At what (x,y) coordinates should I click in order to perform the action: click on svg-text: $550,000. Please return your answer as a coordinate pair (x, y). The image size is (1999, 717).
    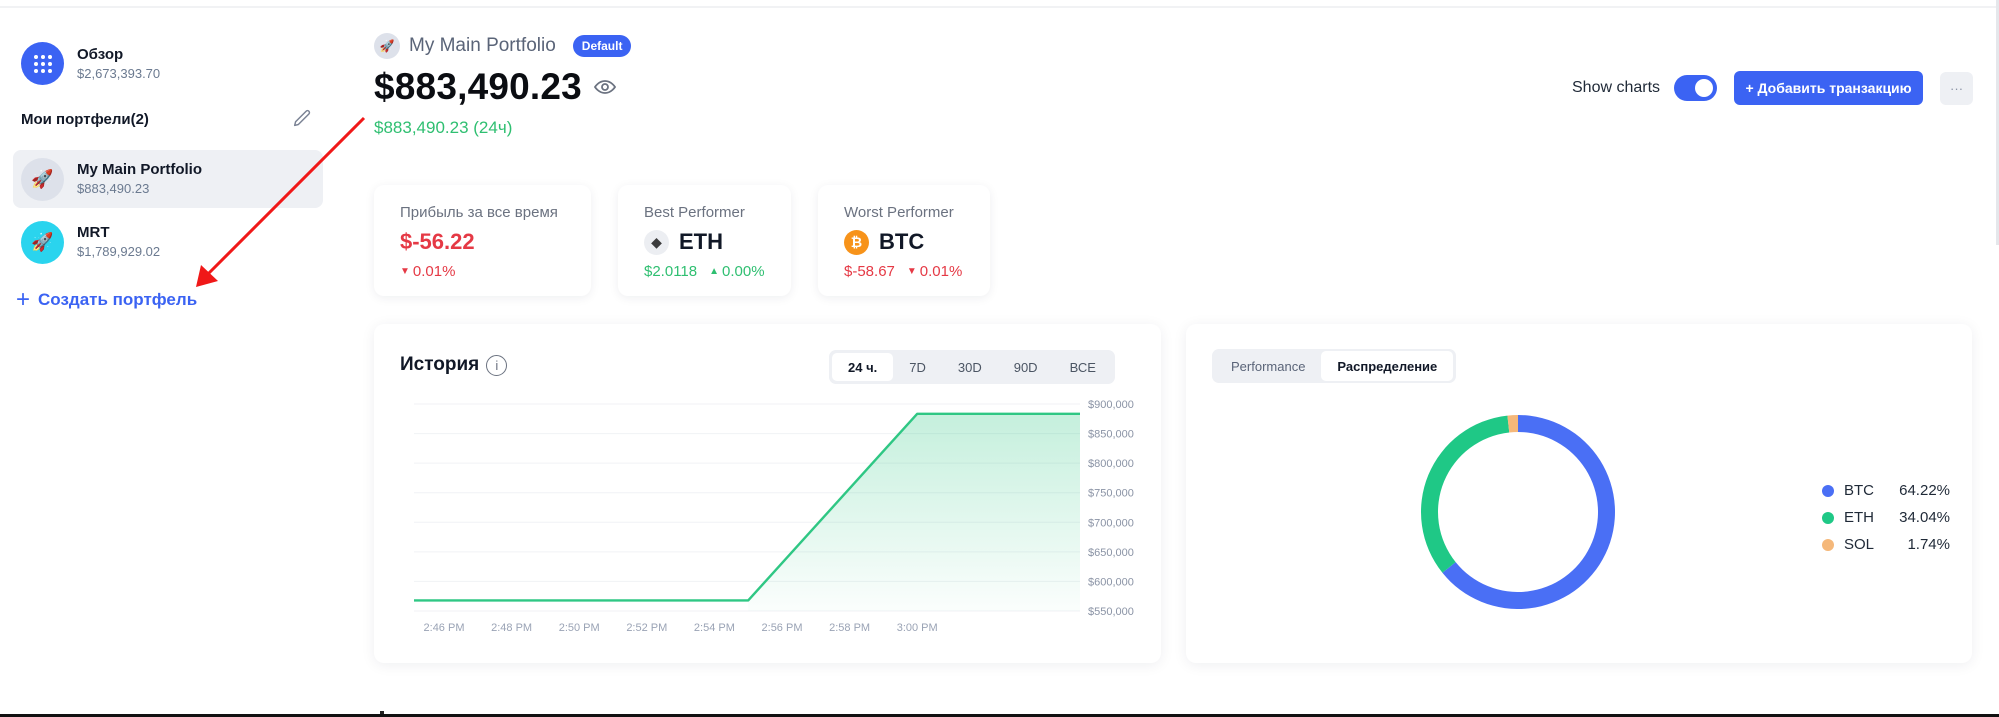
    Looking at the image, I should click on (1111, 612).